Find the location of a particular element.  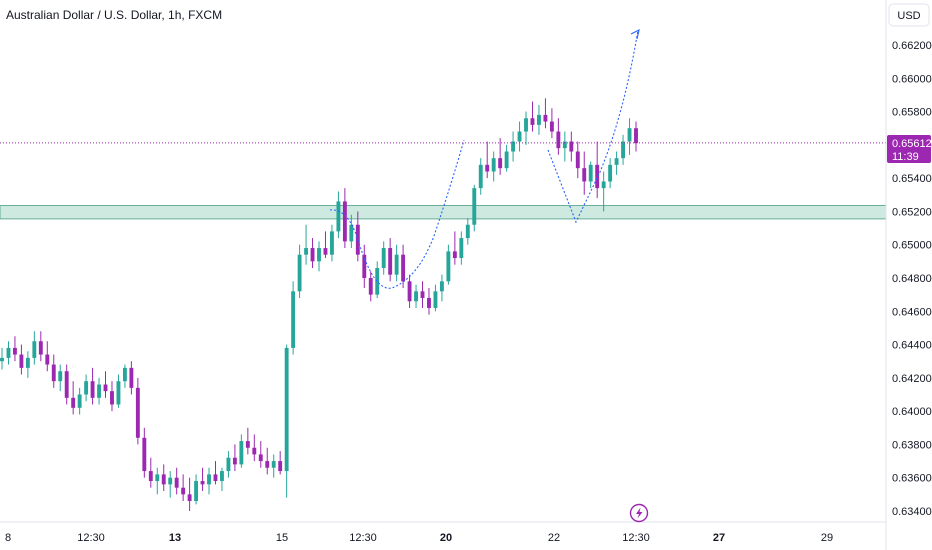

y-tick-label: 0.63600 is located at coordinates (912, 479).